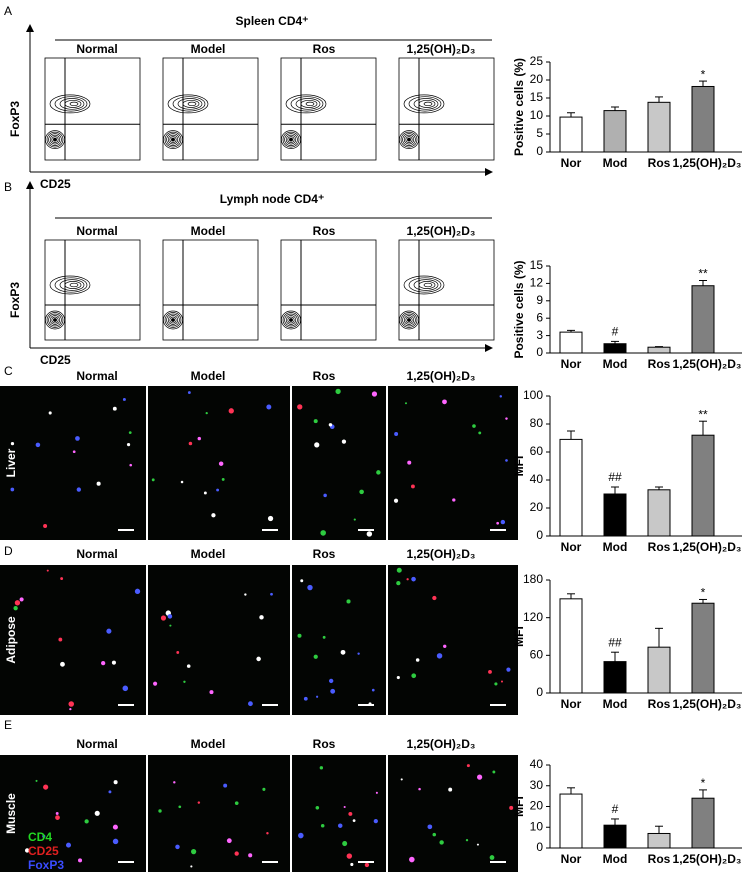  What do you see at coordinates (11, 640) in the screenshot?
I see `row-label: Adipose` at bounding box center [11, 640].